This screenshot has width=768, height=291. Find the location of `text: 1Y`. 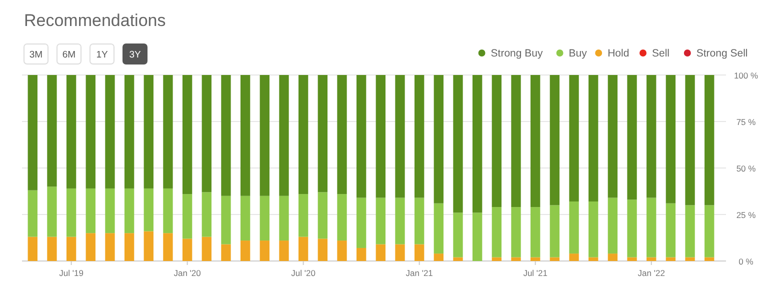

text: 1Y is located at coordinates (102, 55).